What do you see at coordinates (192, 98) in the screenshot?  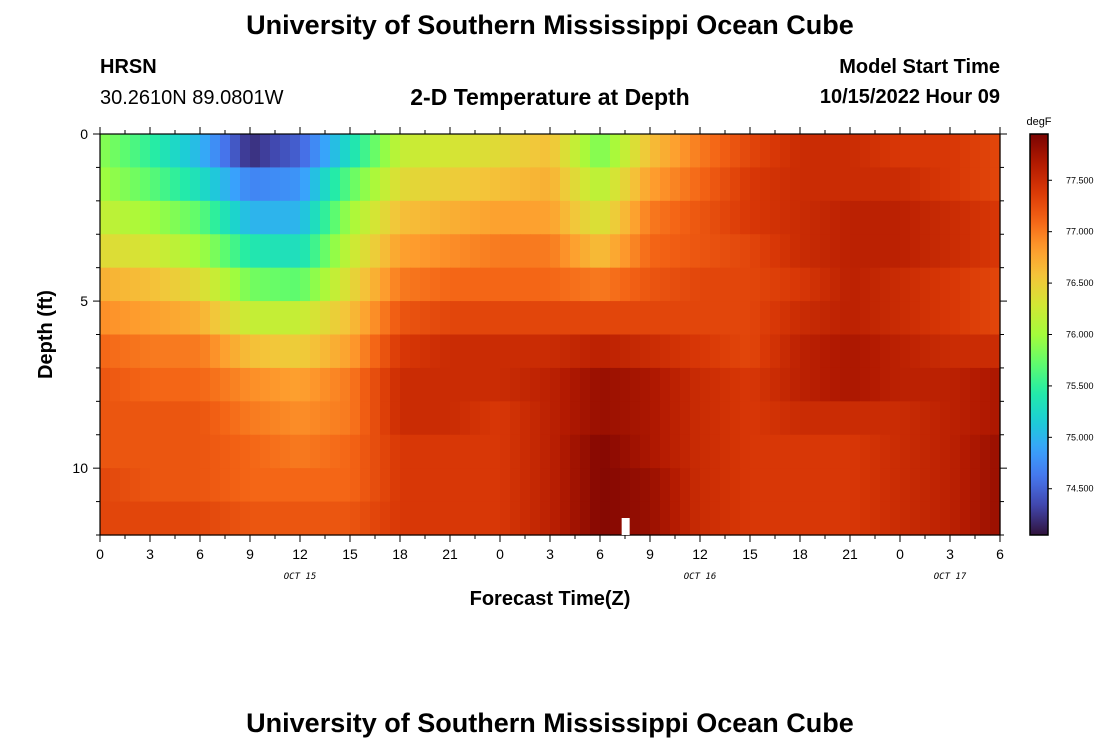 I see `station-coordinates: 30.2610N 89.0801W` at bounding box center [192, 98].